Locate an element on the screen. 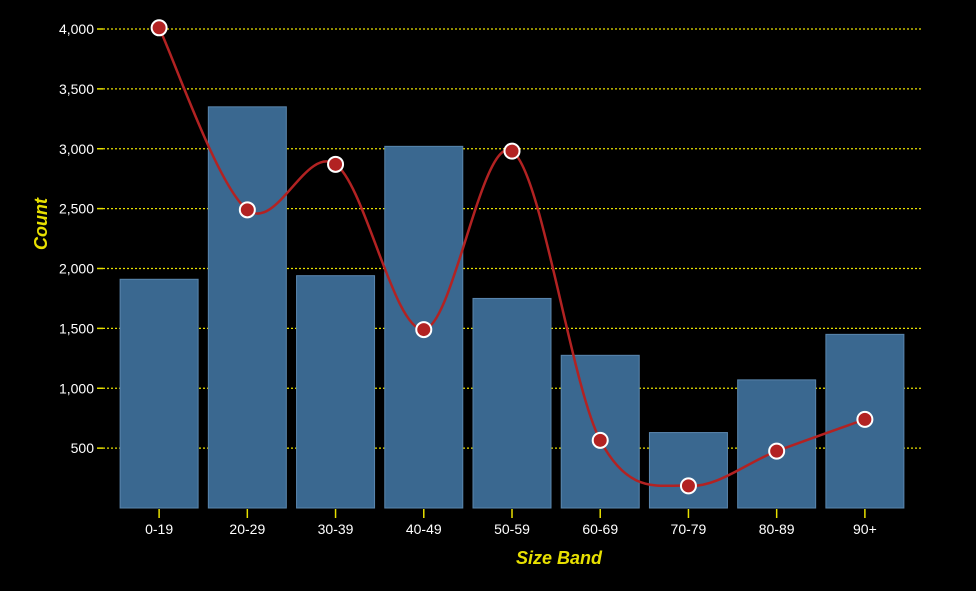 This screenshot has height=591, width=976. x-tick-label: 90+ is located at coordinates (865, 529).